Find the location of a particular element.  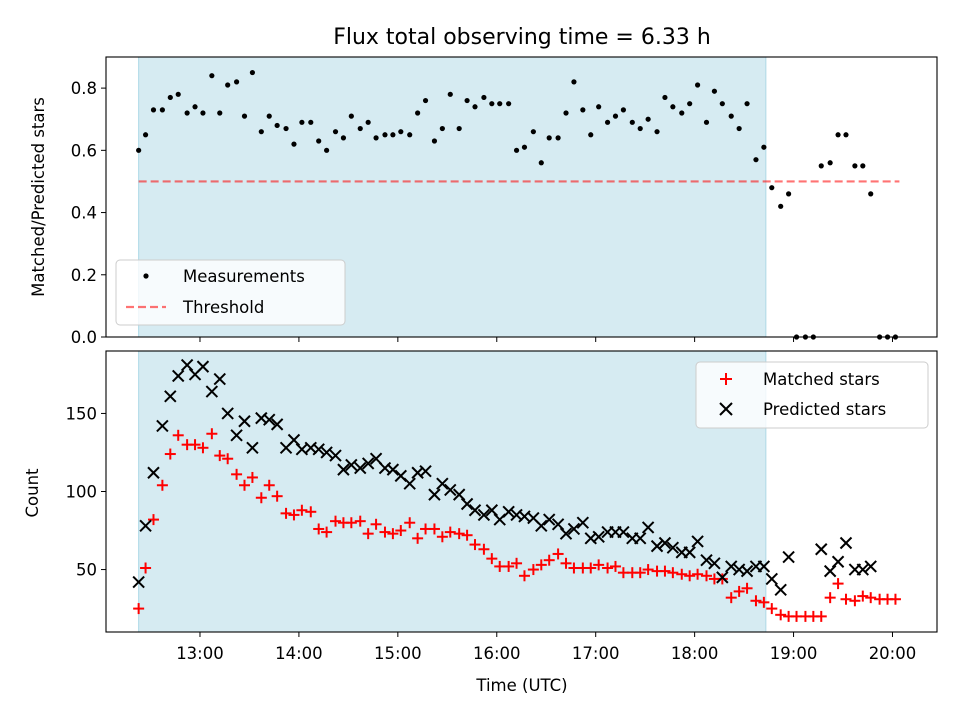

top-y-tick-label: 0.0 is located at coordinates (84, 337).